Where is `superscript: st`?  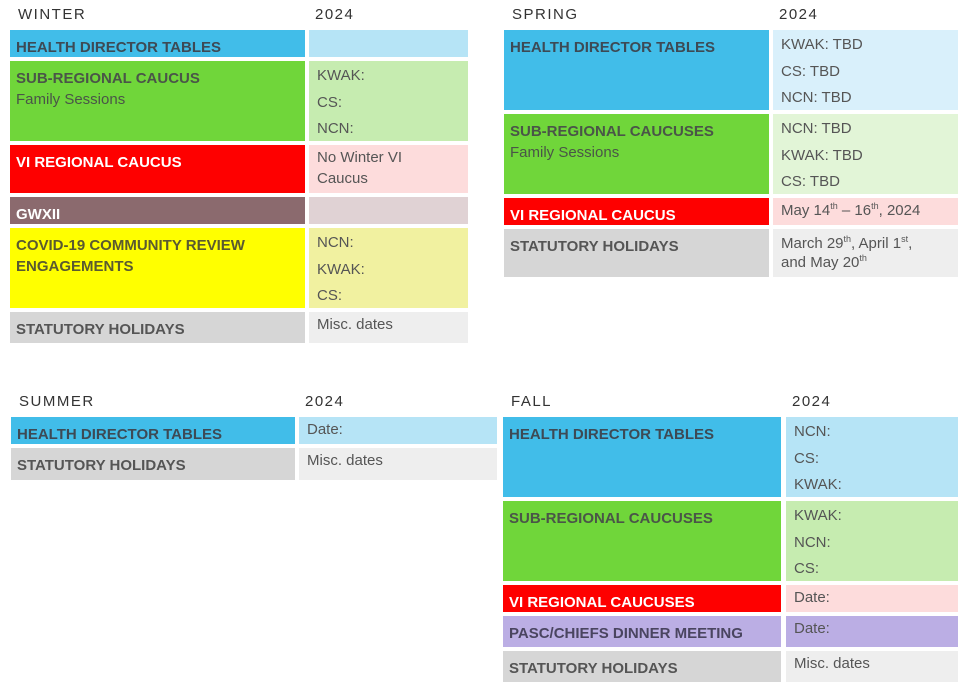
superscript: st is located at coordinates (905, 239).